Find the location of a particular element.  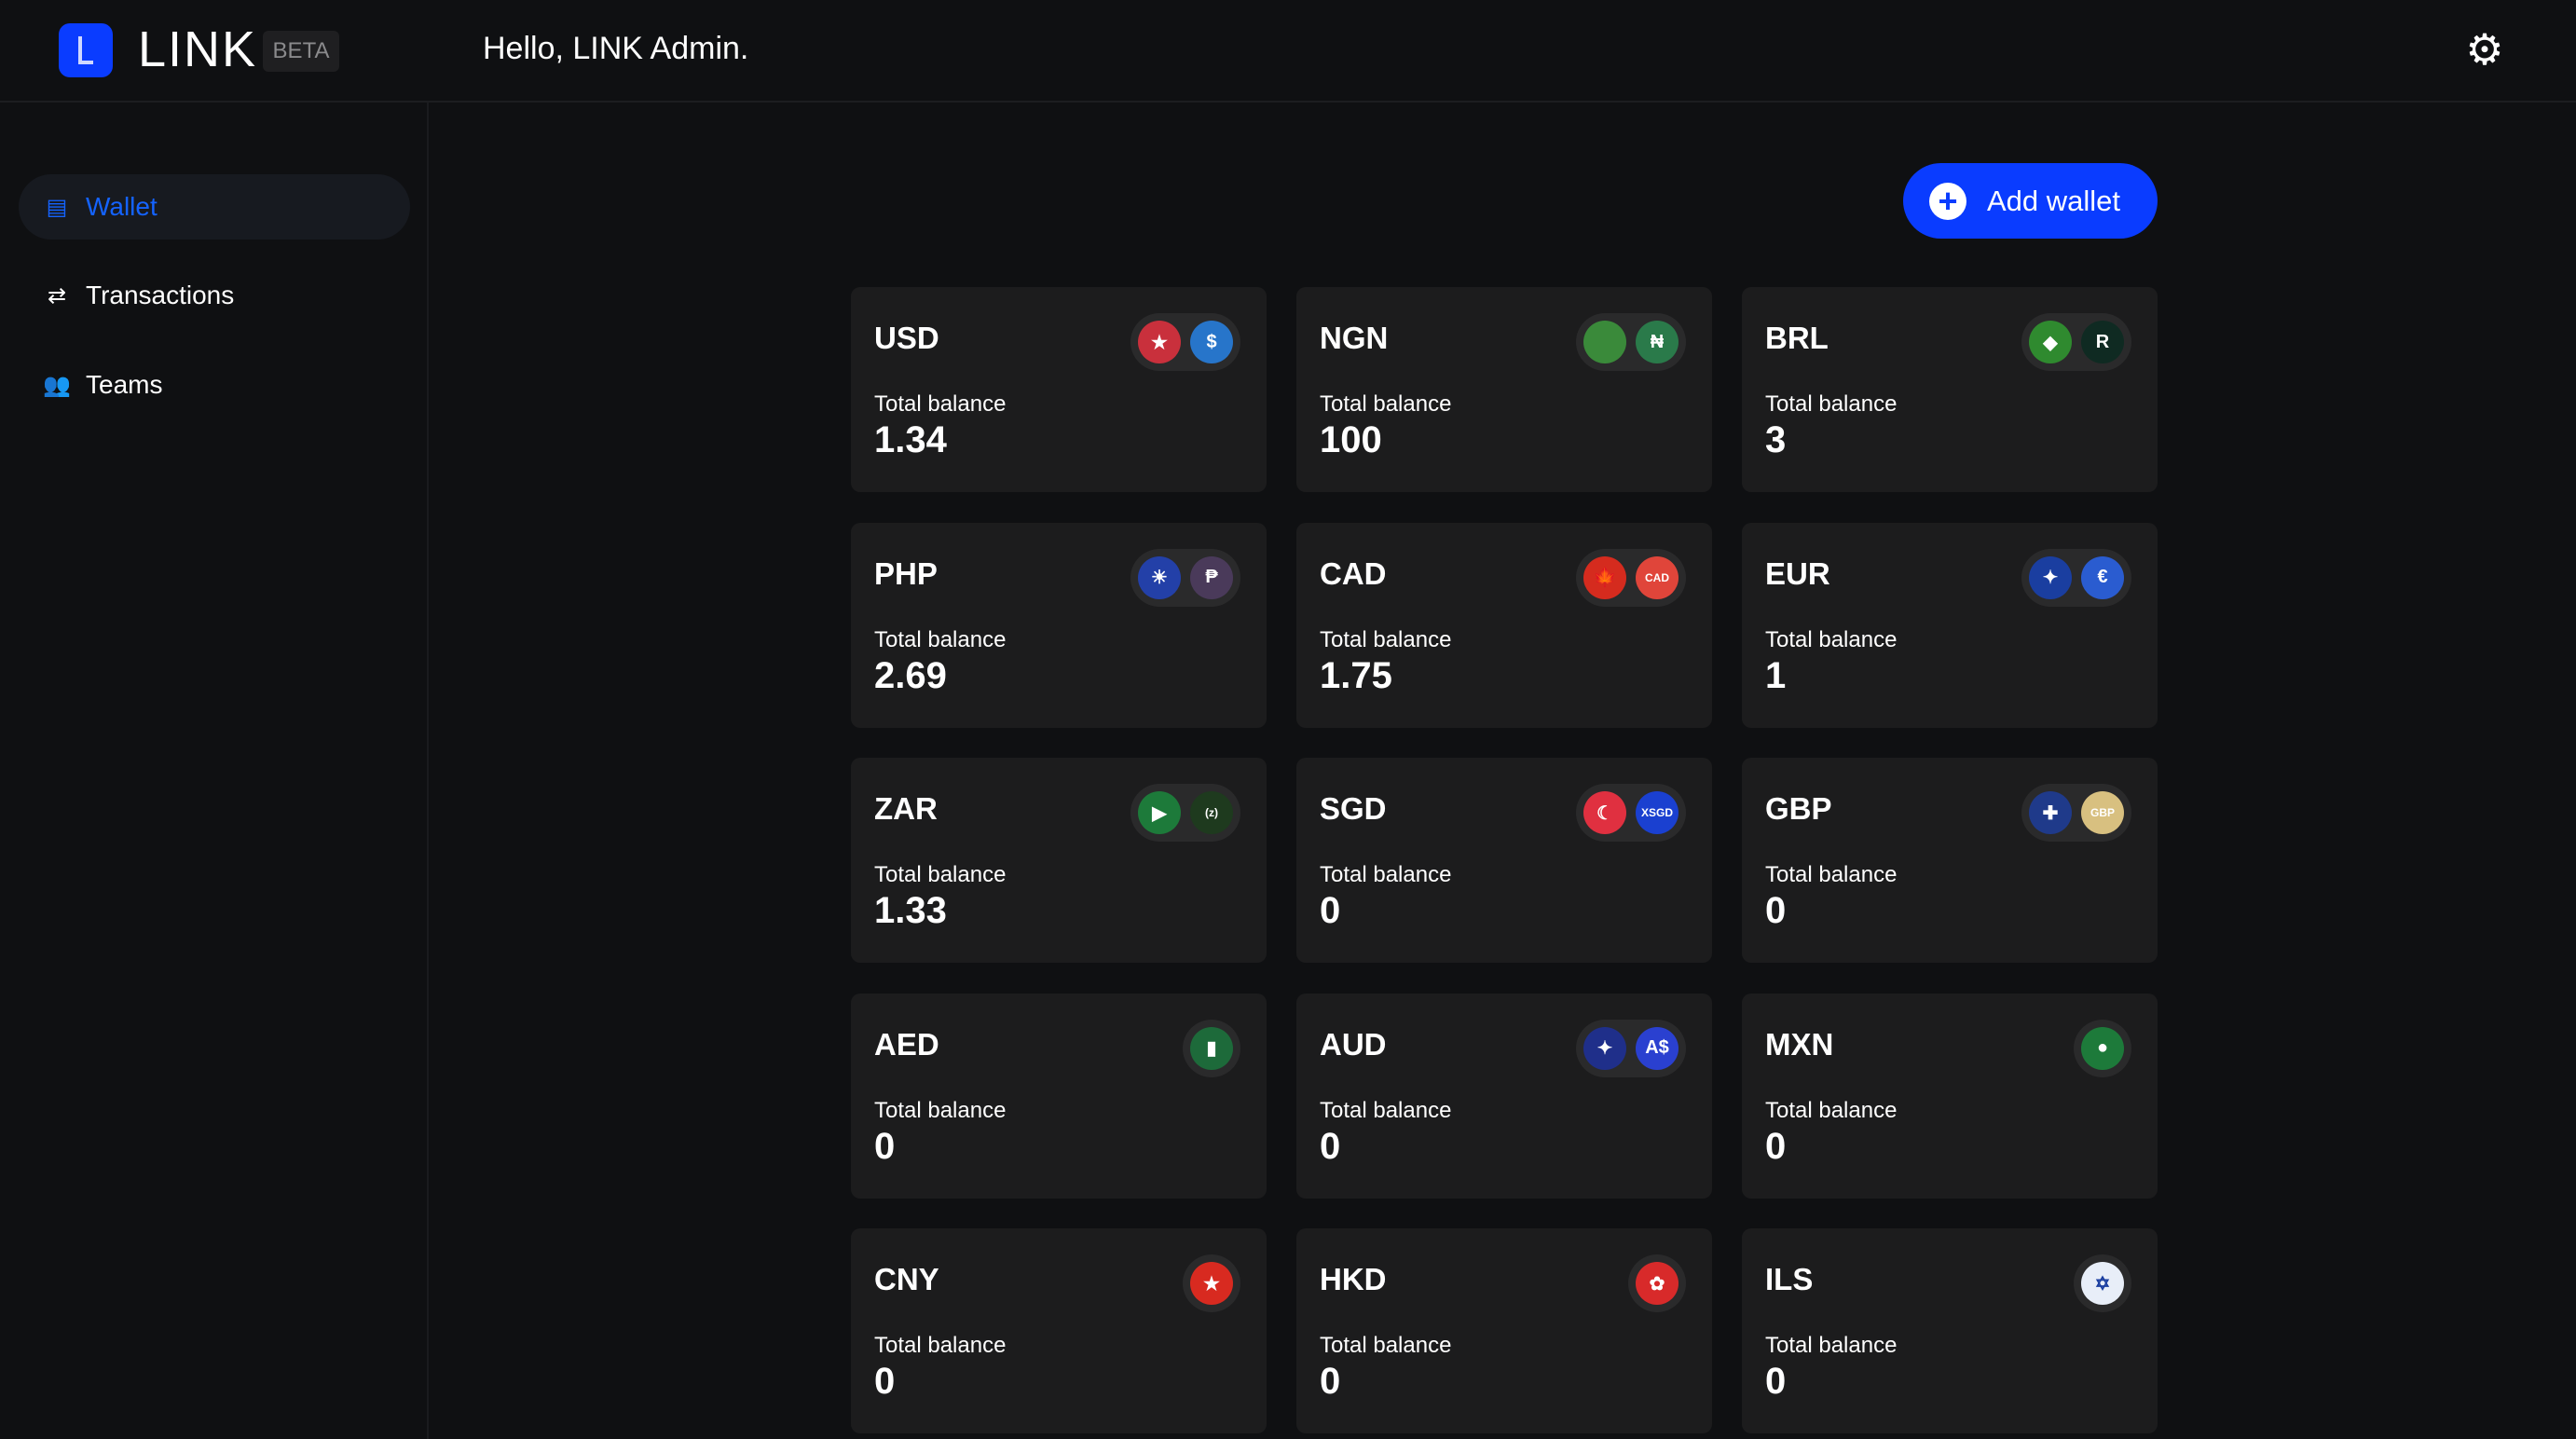

currency-coin-icon: ₦ is located at coordinates (1657, 342).